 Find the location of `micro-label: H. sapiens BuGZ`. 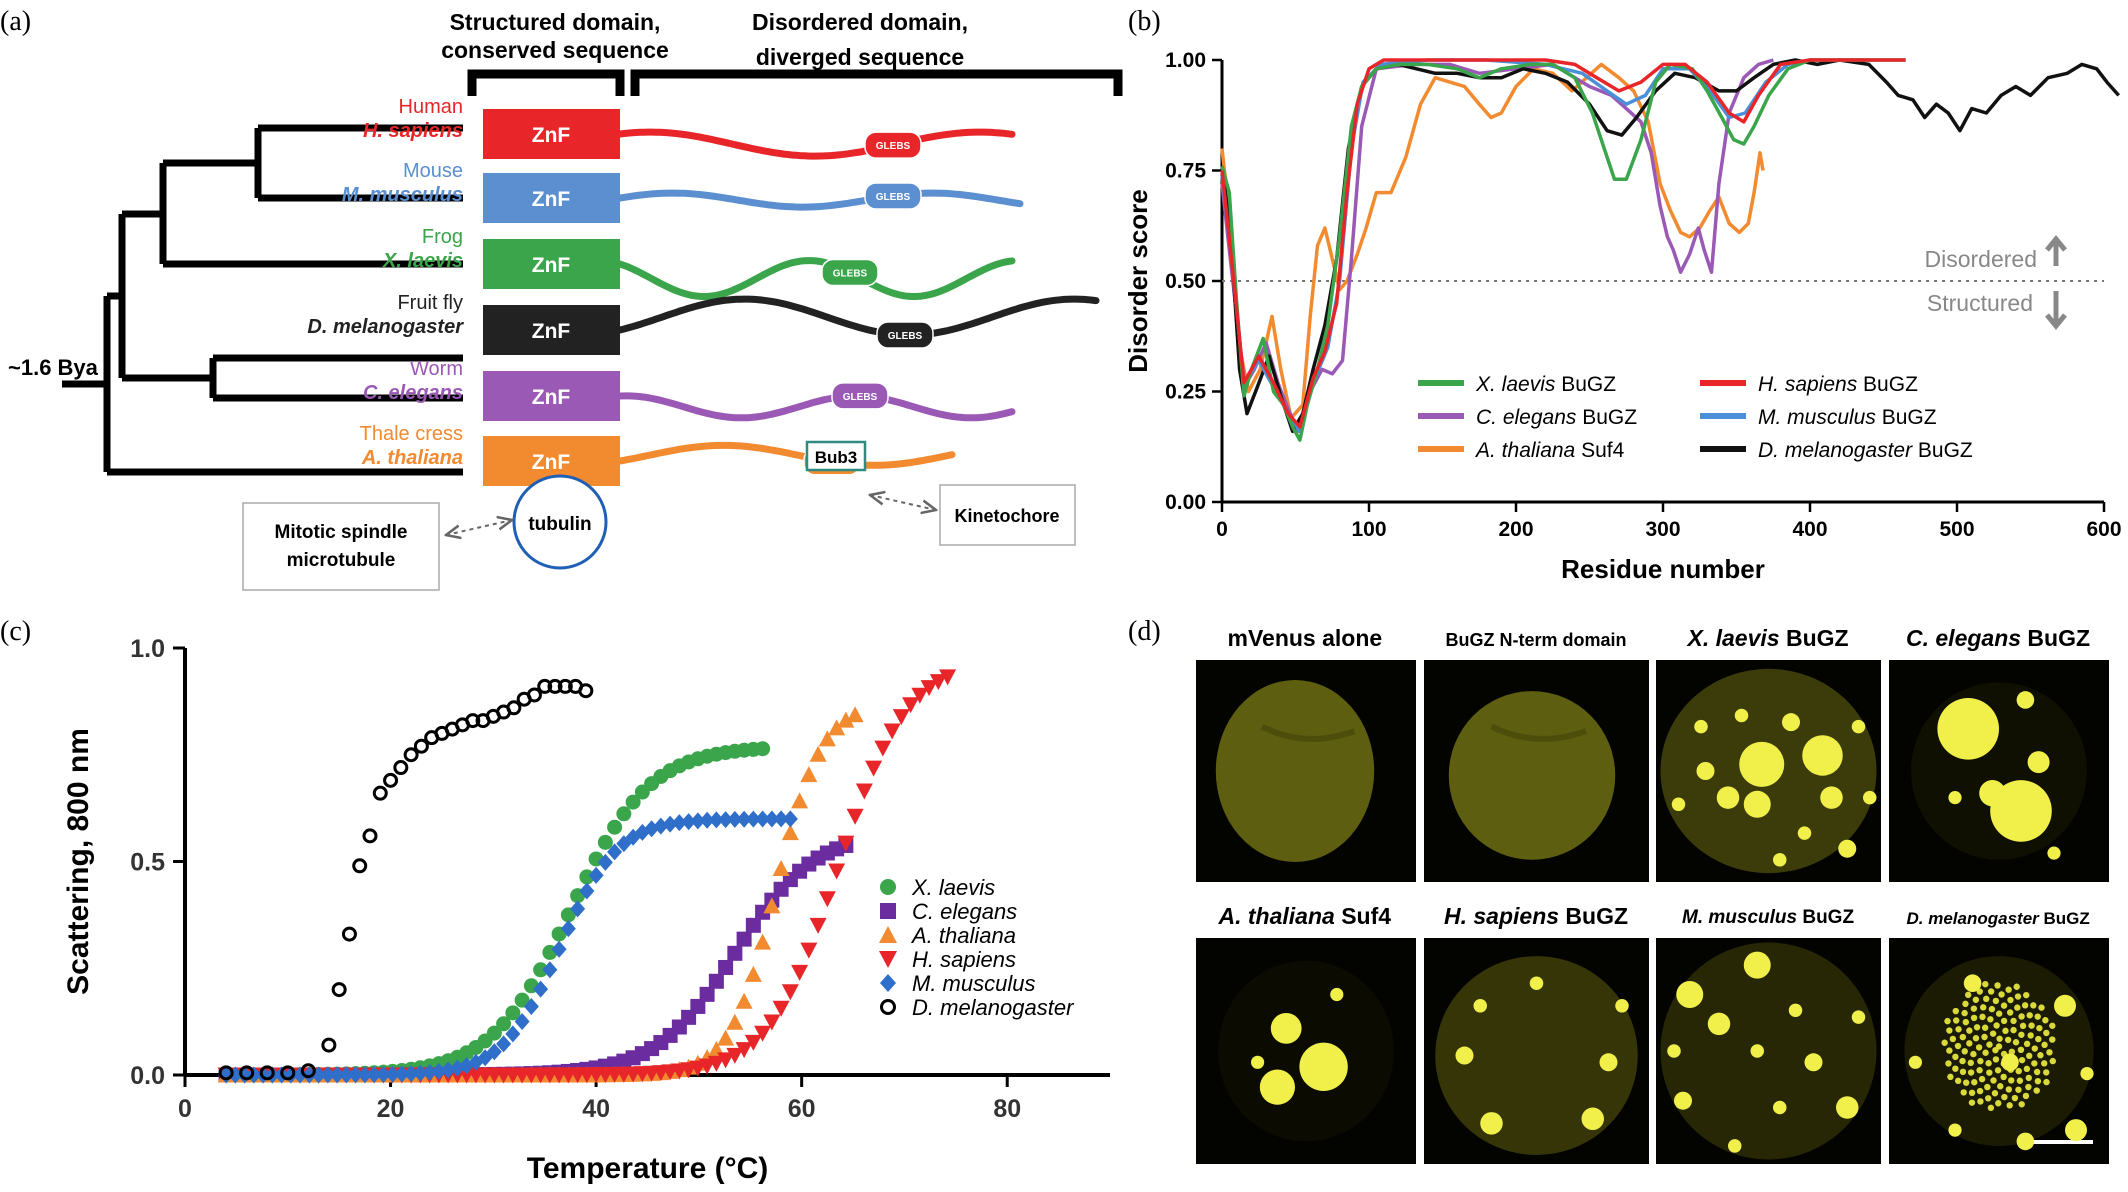

micro-label: H. sapiens BuGZ is located at coordinates (1536, 916).